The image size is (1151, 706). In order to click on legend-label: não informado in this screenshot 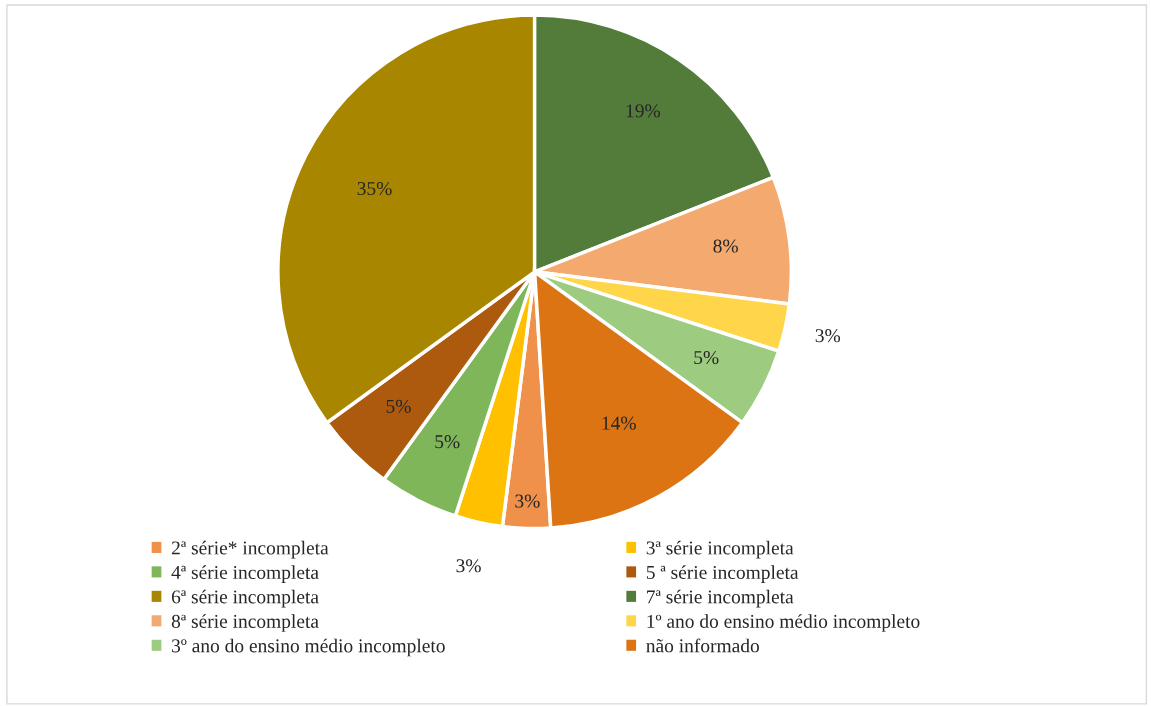, I will do `click(702, 645)`.